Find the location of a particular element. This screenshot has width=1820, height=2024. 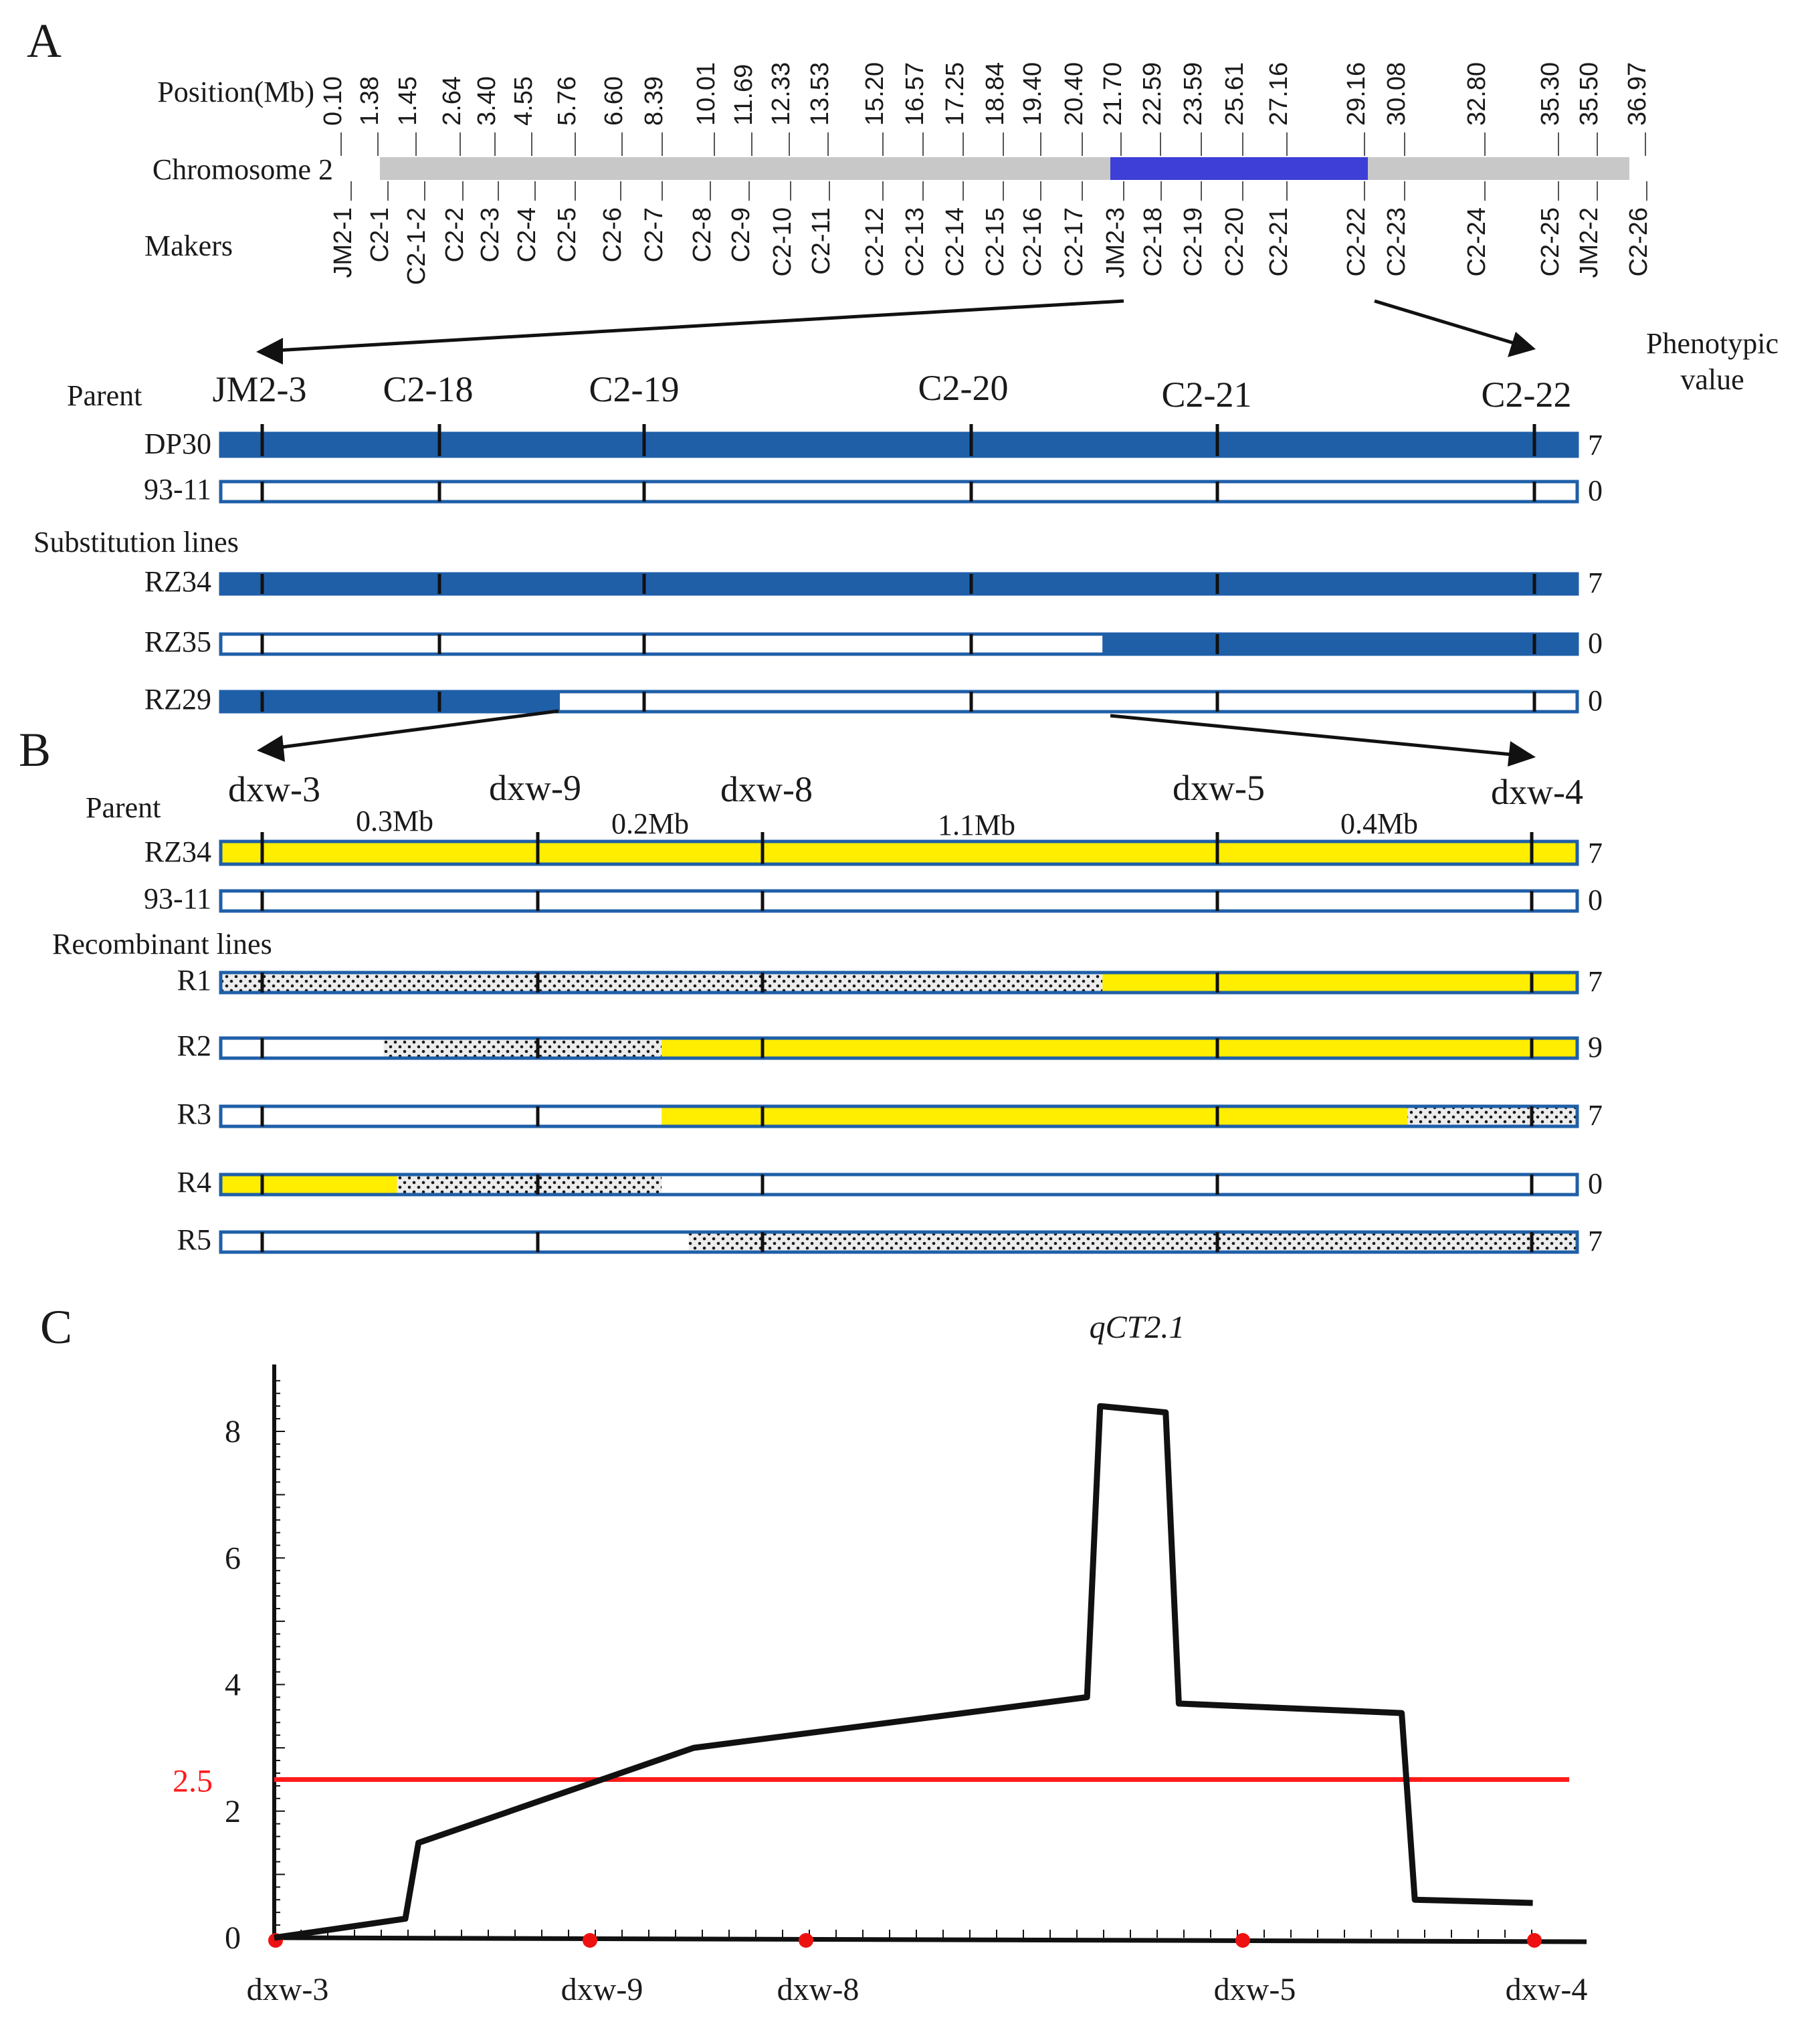

panel-a-parent-label: Parent is located at coordinates (104, 395).